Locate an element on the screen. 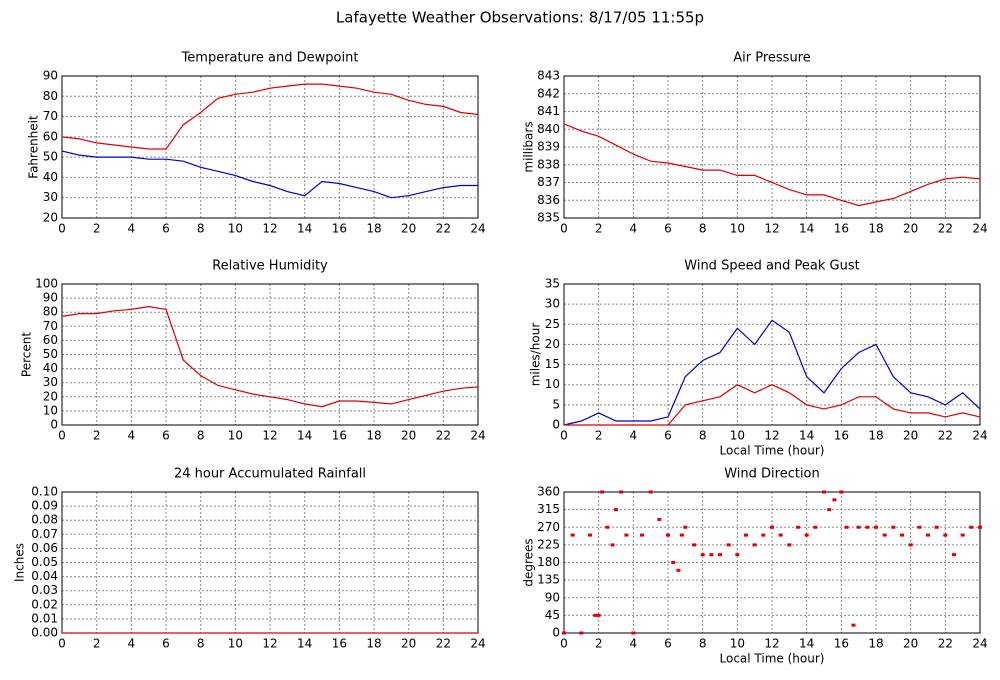 Image resolution: width=1000 pixels, height=680 pixels. y-axis-label: degrees is located at coordinates (529, 562).